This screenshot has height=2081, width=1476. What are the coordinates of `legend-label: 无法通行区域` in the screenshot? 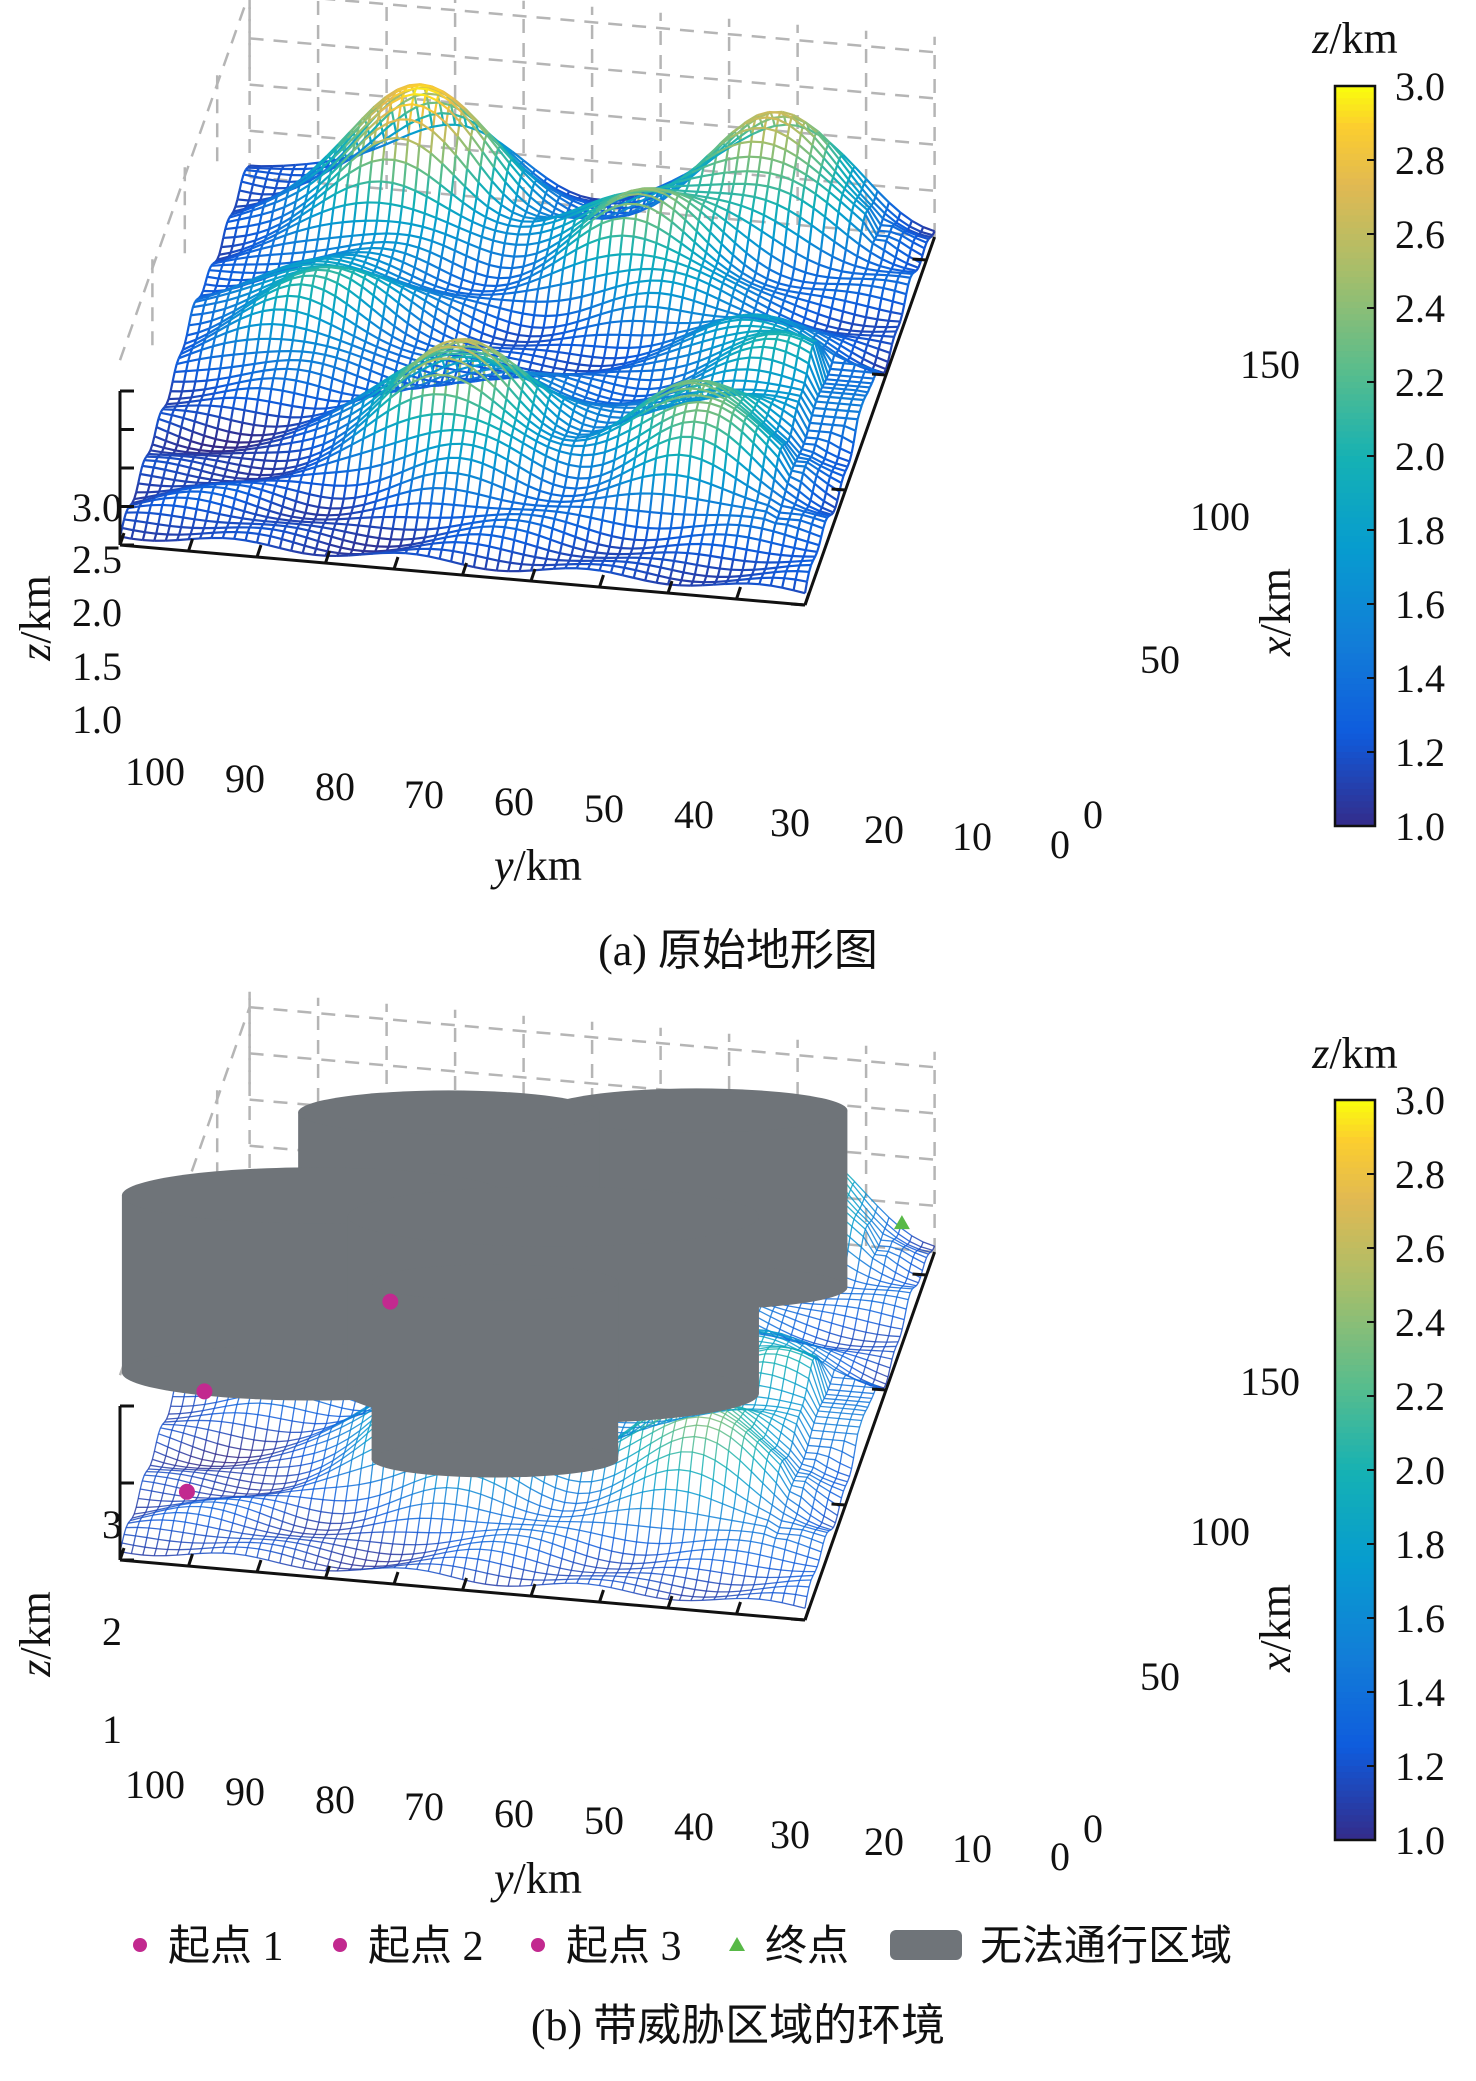 It's located at (1106, 1947).